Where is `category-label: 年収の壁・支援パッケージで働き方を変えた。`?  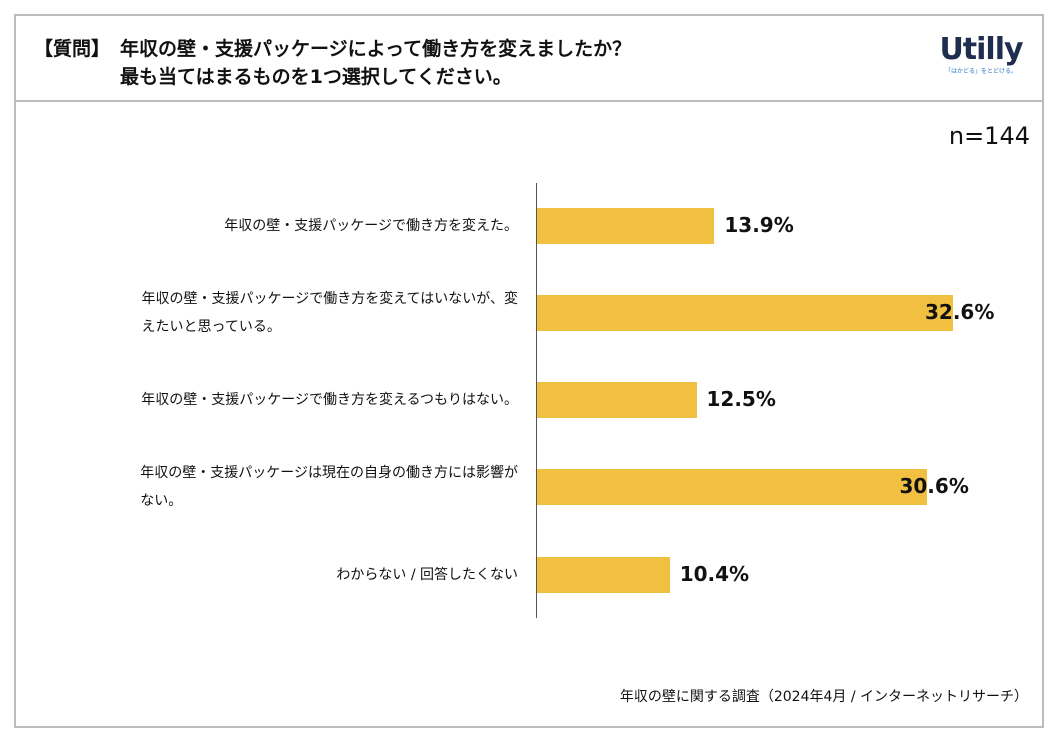
category-label: 年収の壁・支援パッケージで働き方を変えた。 is located at coordinates (371, 226).